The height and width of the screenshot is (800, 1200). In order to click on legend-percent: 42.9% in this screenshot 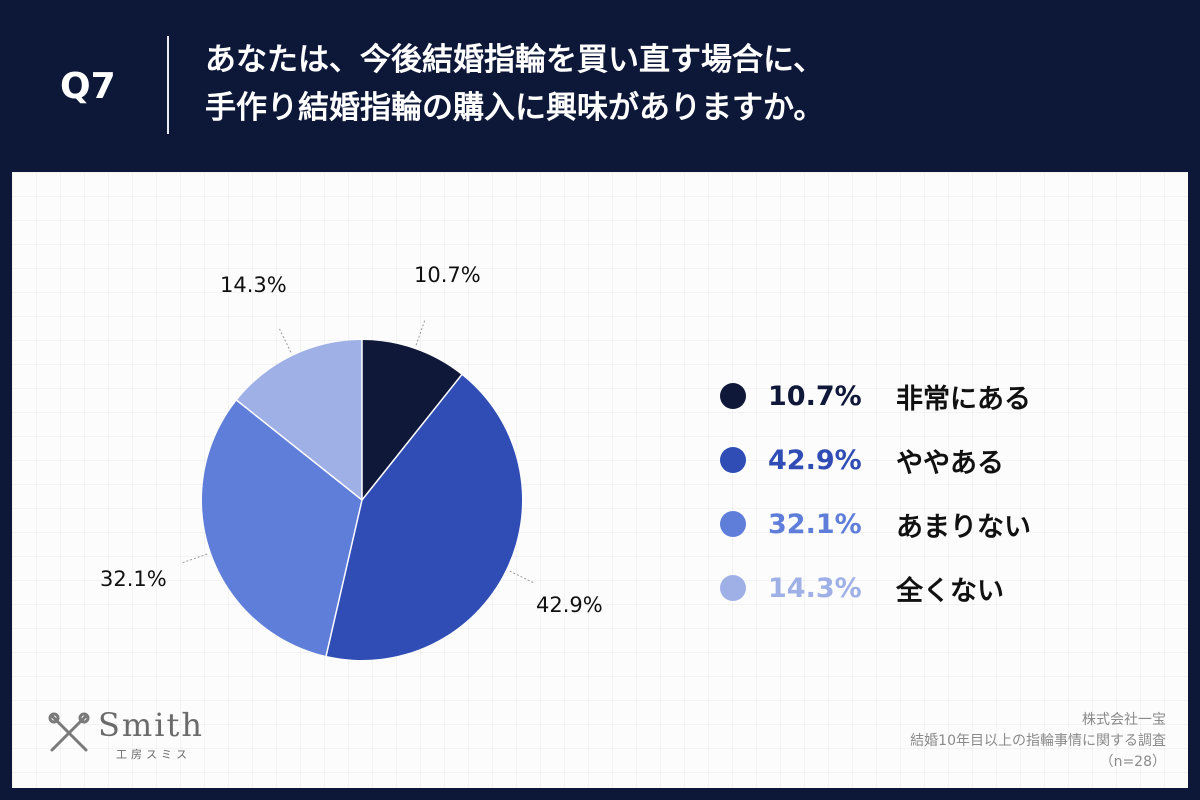, I will do `click(815, 460)`.